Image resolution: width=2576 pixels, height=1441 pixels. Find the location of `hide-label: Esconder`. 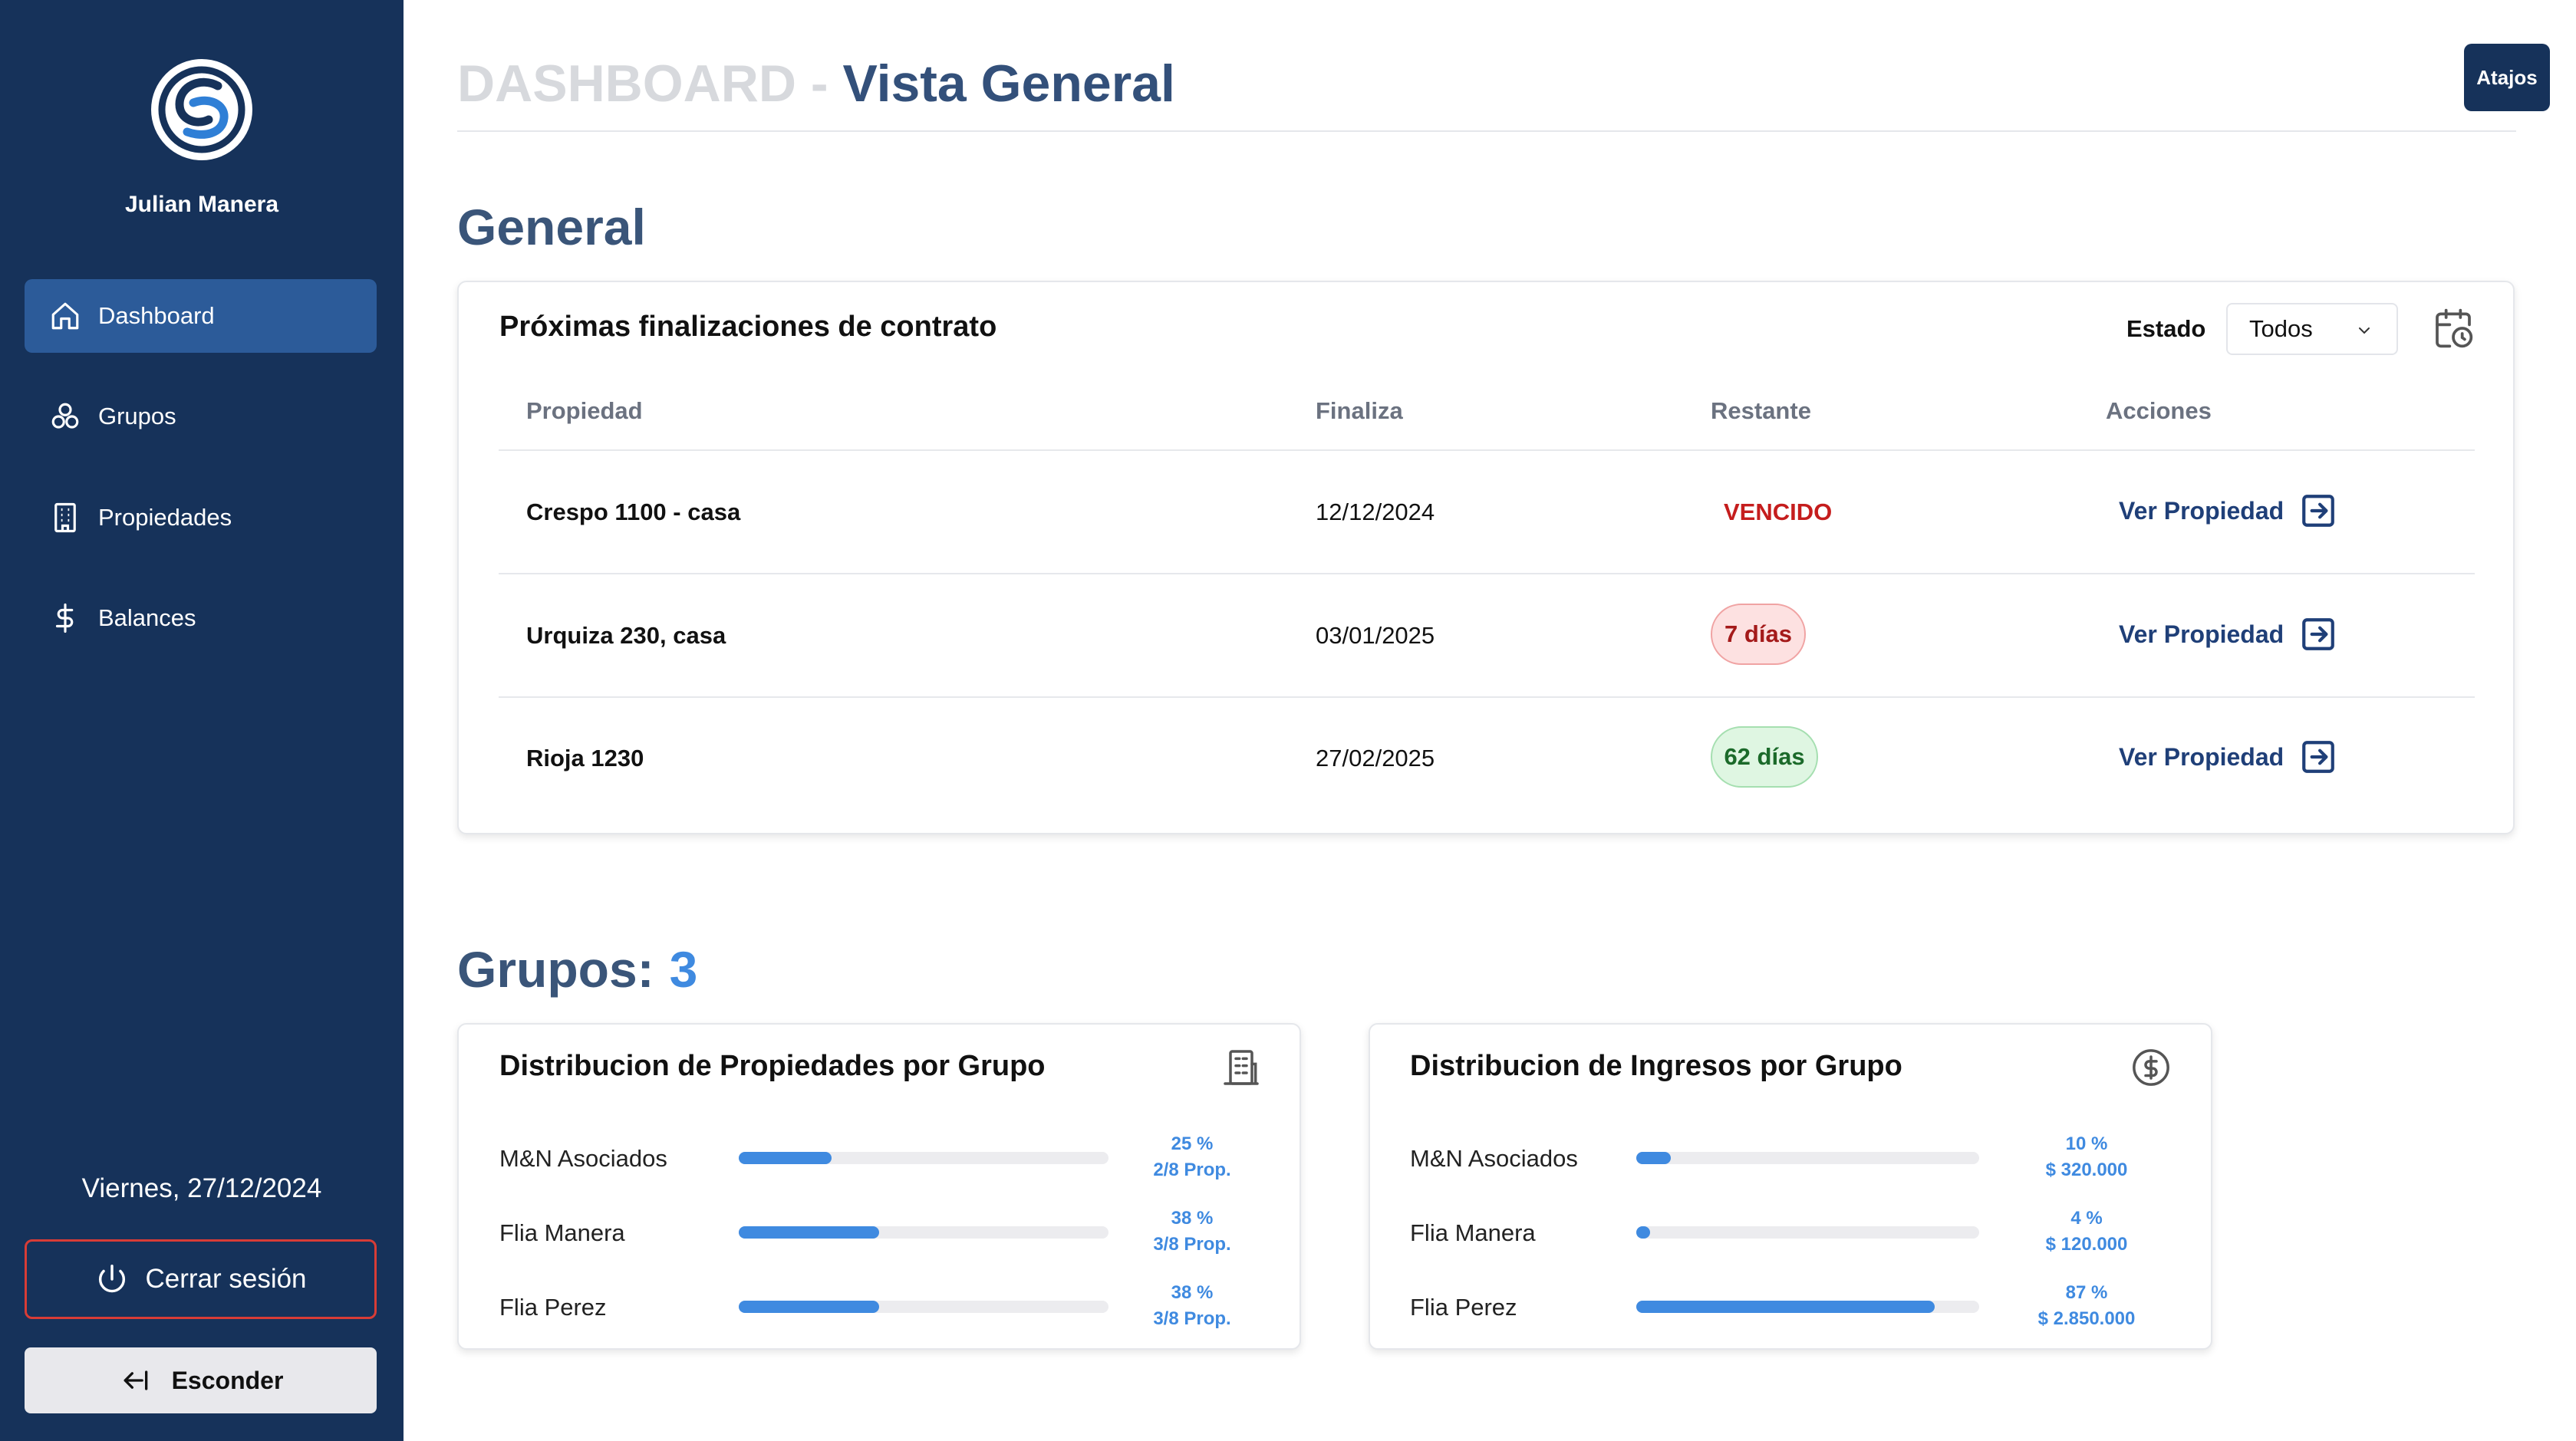

hide-label: Esconder is located at coordinates (227, 1380).